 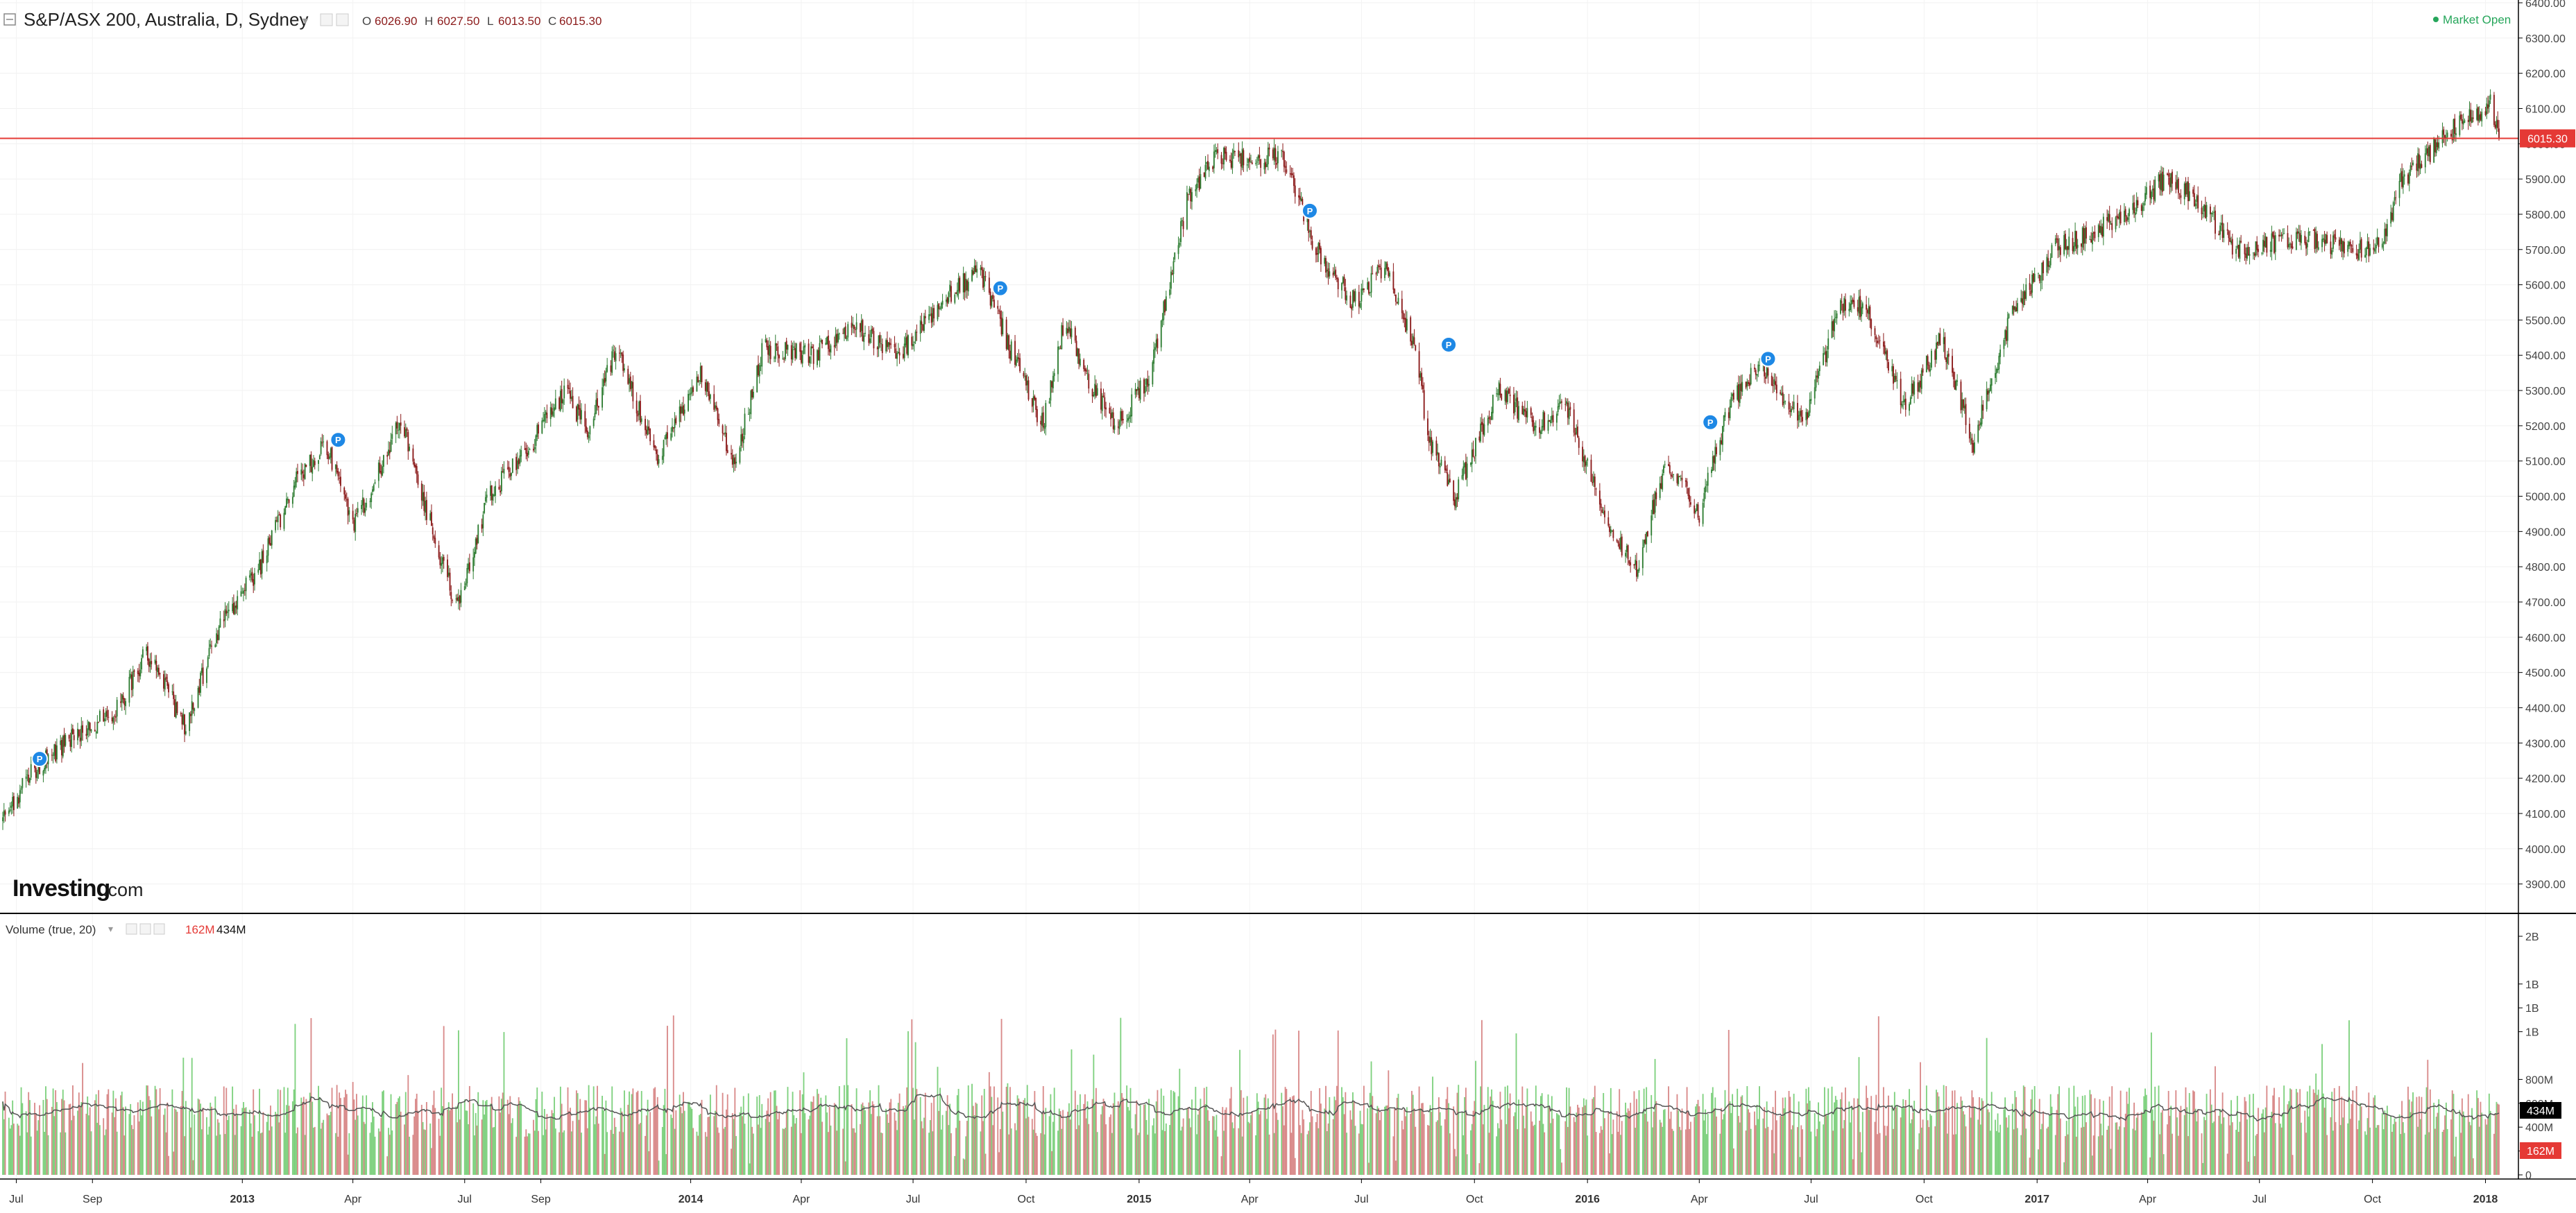 I want to click on volume-eye-icon, so click(x=131, y=929).